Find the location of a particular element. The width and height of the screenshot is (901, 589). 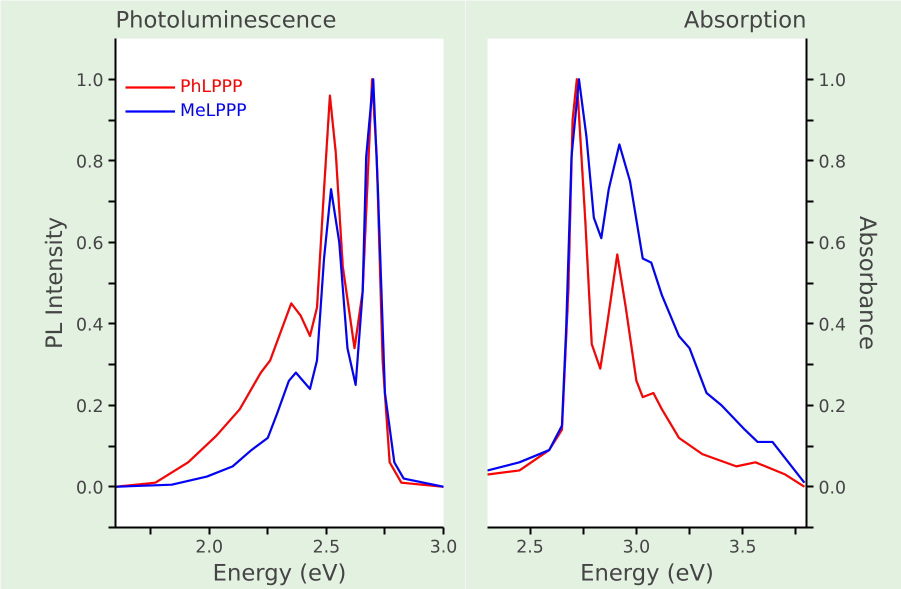

chart-title: Absorption is located at coordinates (745, 21).